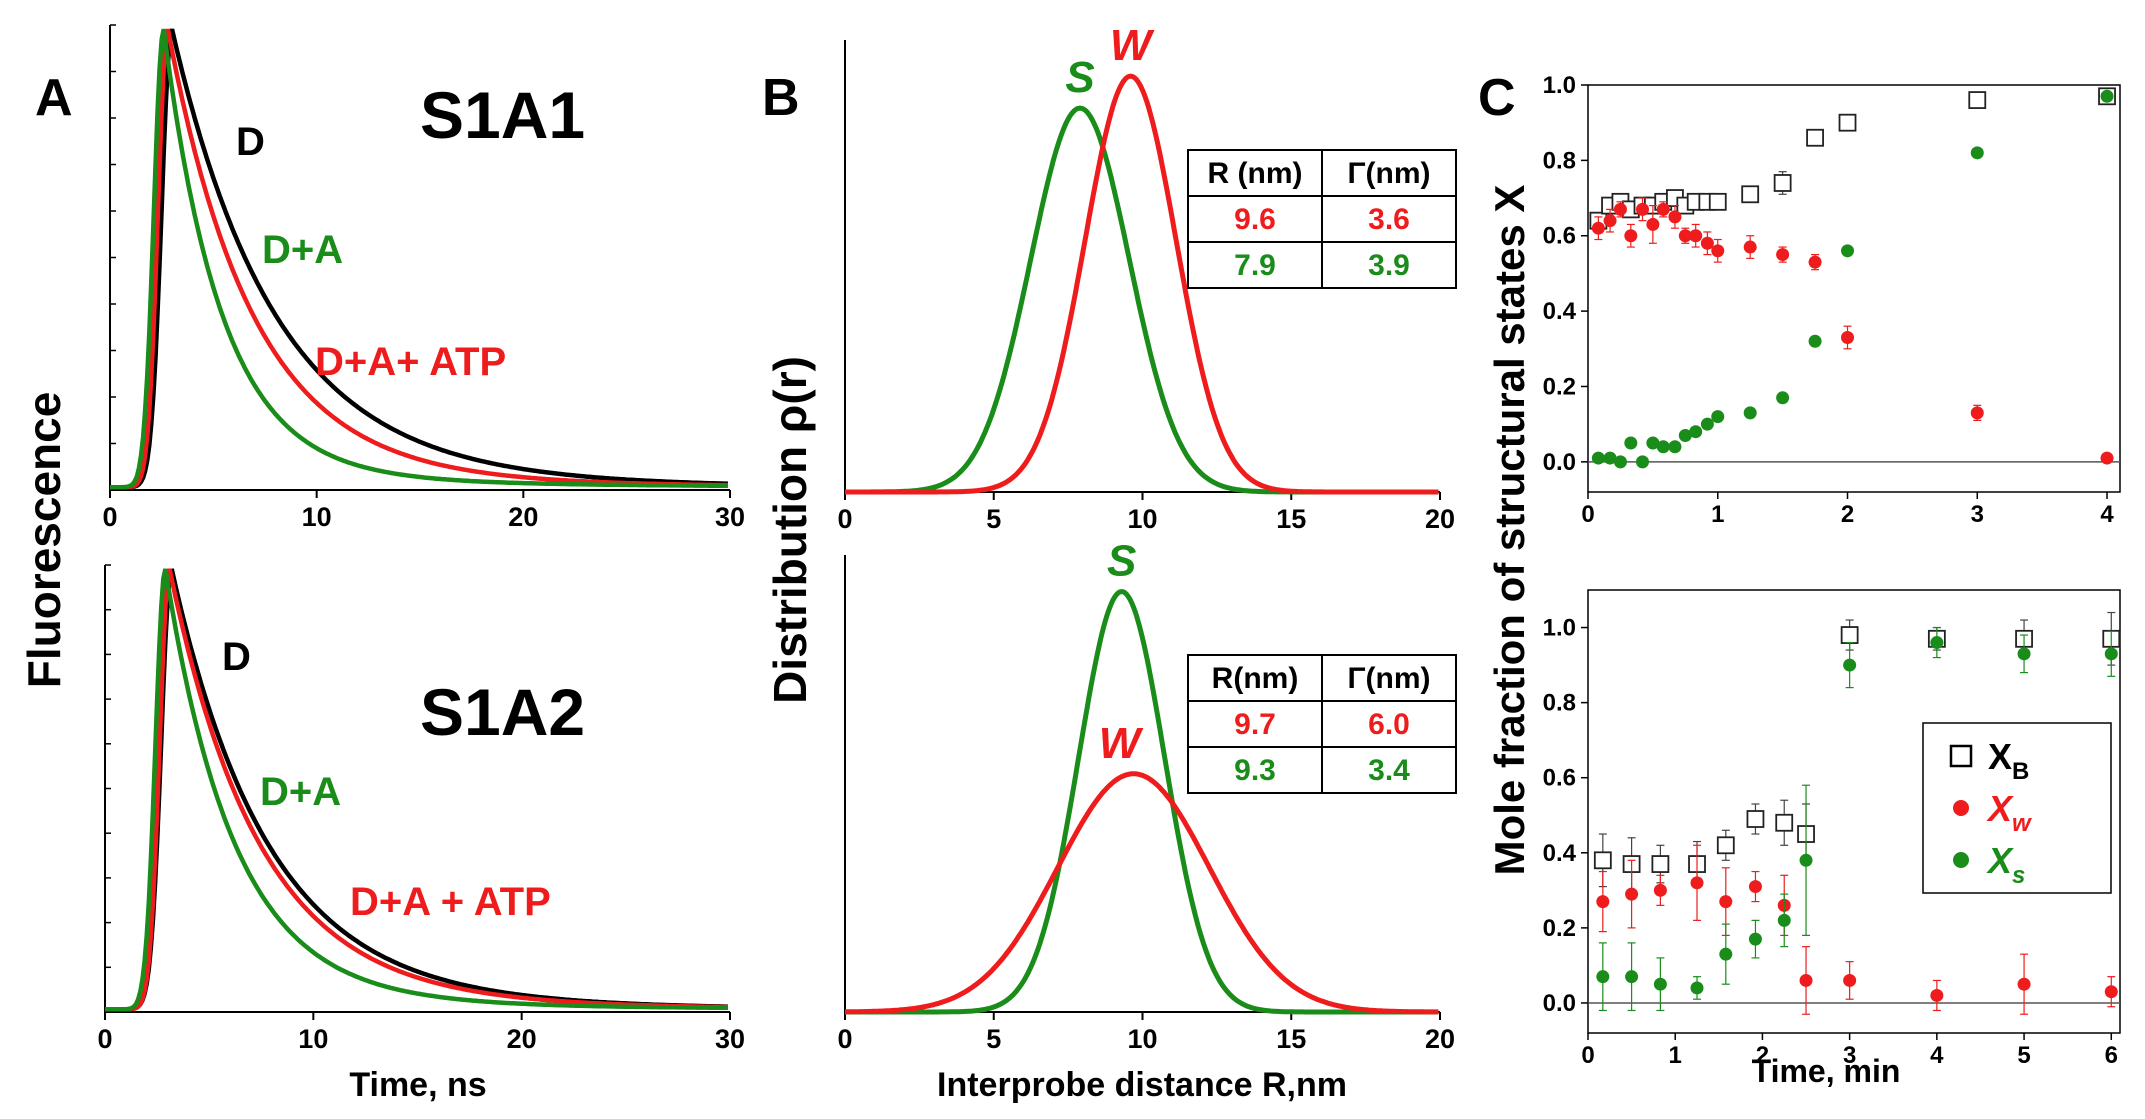  Describe the element at coordinates (54, 98) in the screenshot. I see `panel-label-a: A` at that location.